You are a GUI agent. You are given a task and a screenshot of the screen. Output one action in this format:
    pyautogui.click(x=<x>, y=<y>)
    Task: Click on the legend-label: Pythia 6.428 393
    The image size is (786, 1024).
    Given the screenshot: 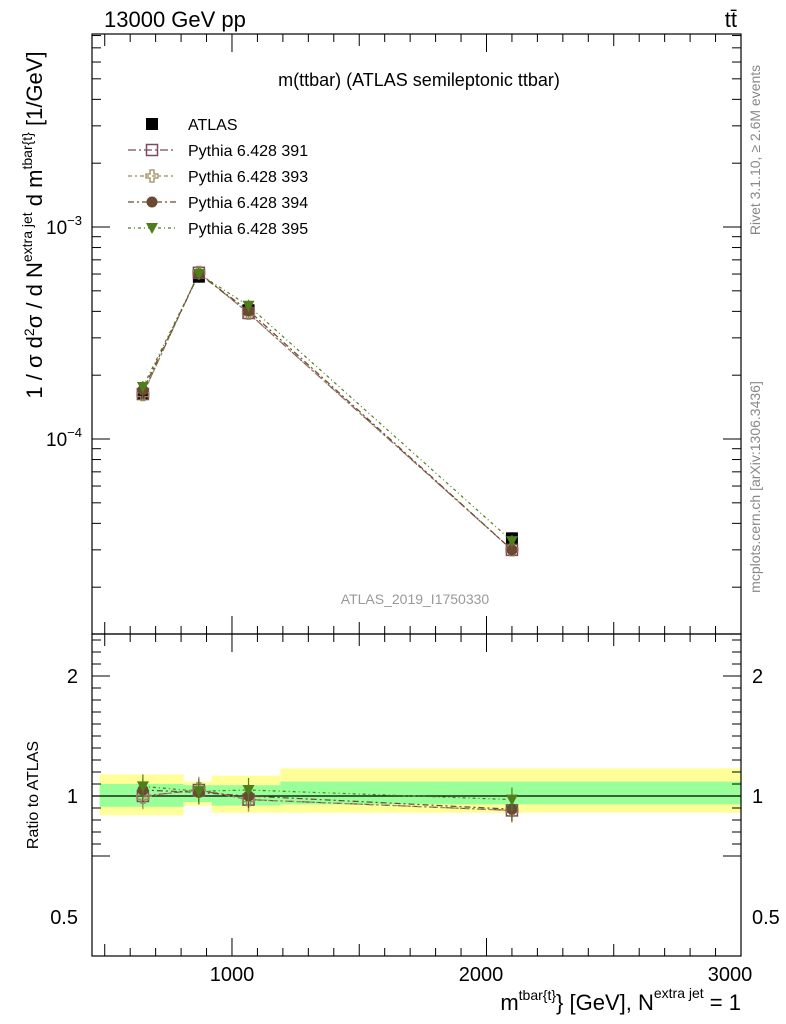 What is the action you would take?
    pyautogui.click(x=248, y=177)
    